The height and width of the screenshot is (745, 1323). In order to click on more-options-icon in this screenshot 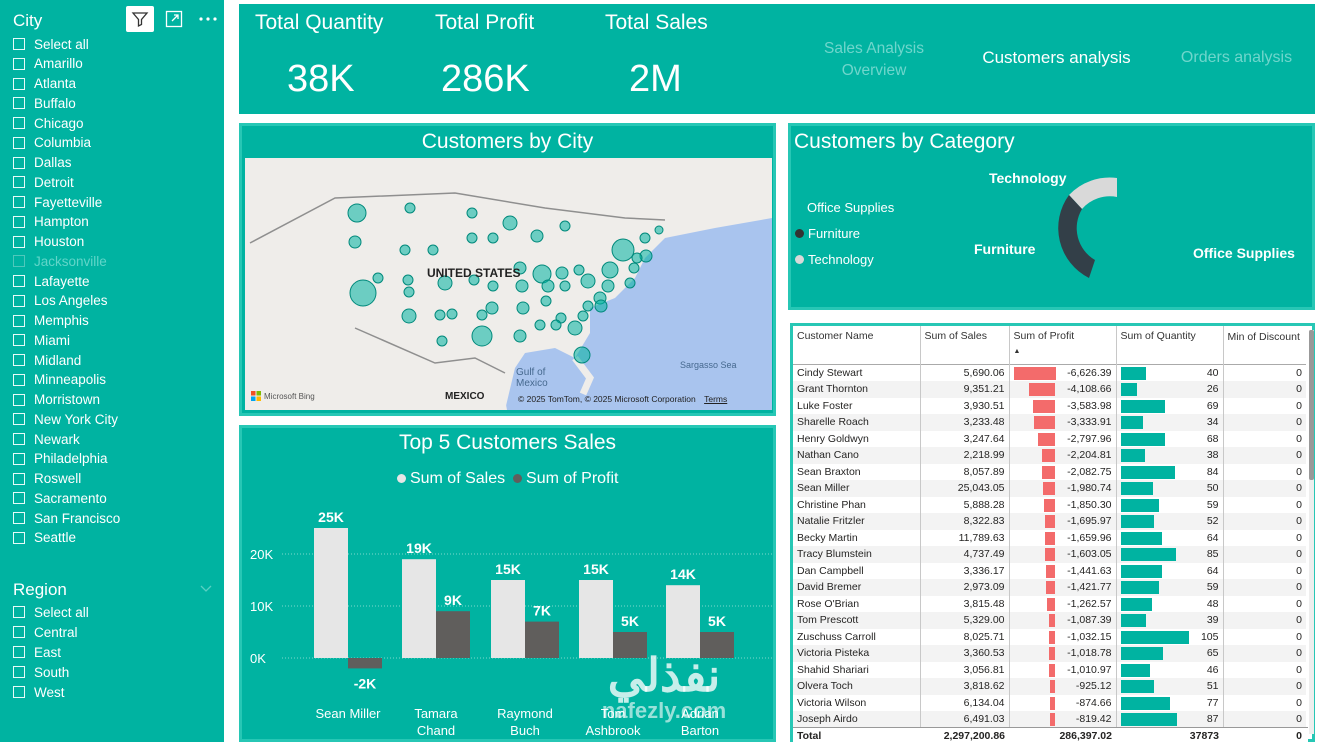, I will do `click(208, 19)`.